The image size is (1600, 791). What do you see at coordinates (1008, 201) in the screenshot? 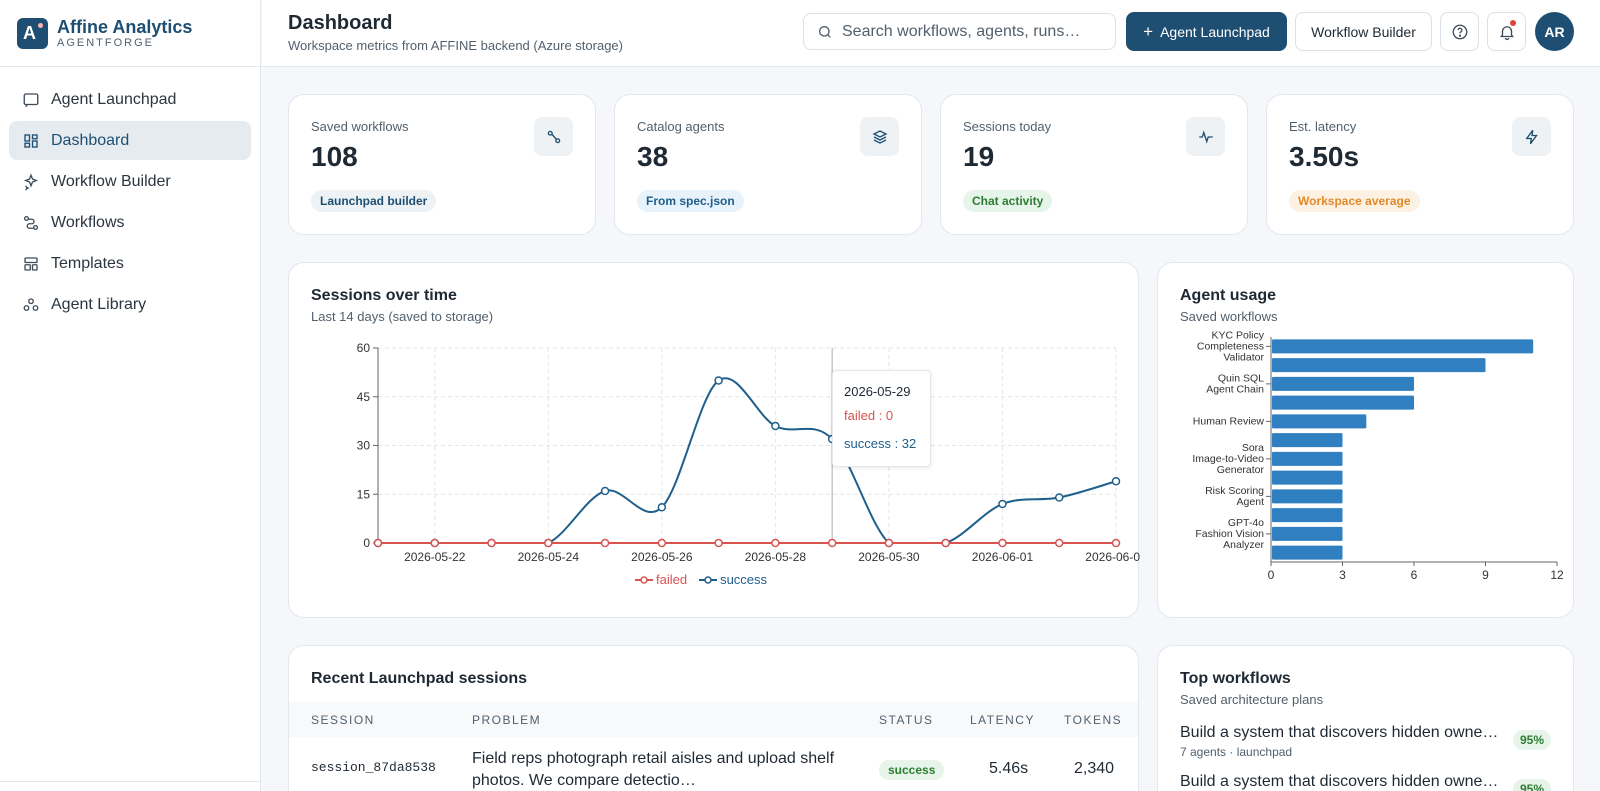
I see `stat-pill: Chat activity` at bounding box center [1008, 201].